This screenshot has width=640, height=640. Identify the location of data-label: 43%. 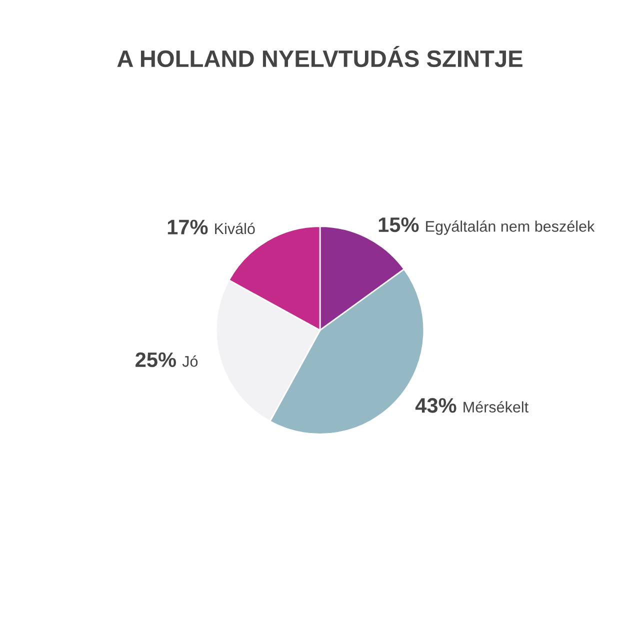
(435, 405).